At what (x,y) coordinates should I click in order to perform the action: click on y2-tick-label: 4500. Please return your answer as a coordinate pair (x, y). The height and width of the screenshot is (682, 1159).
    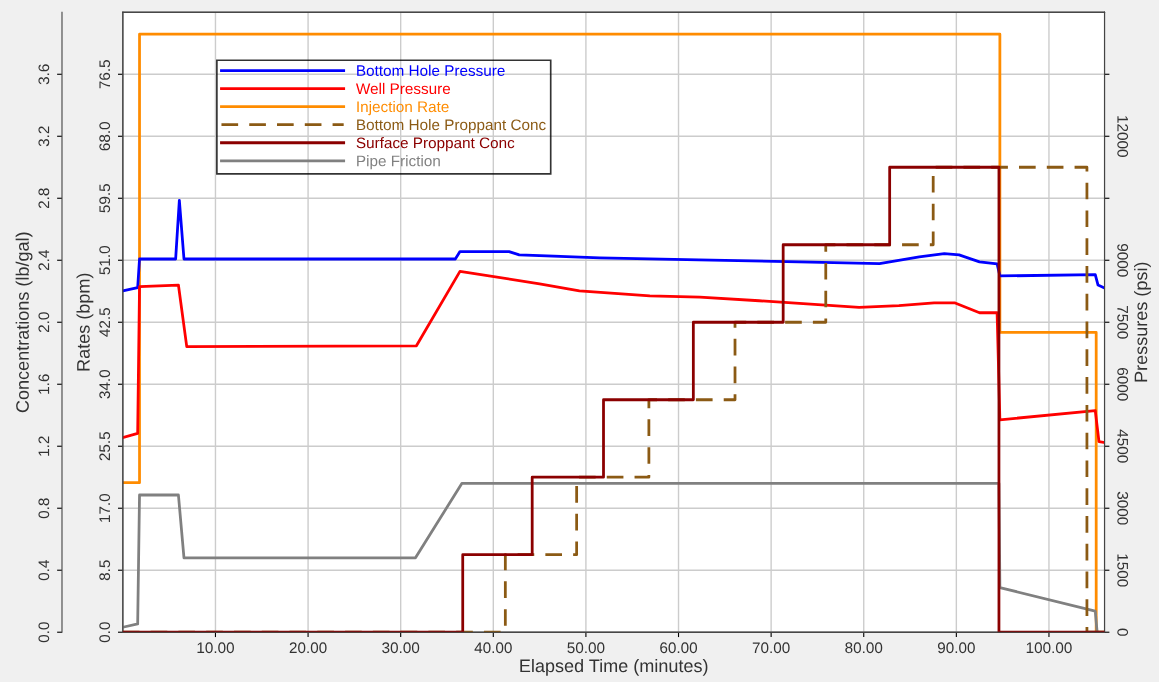
    Looking at the image, I should click on (1123, 446).